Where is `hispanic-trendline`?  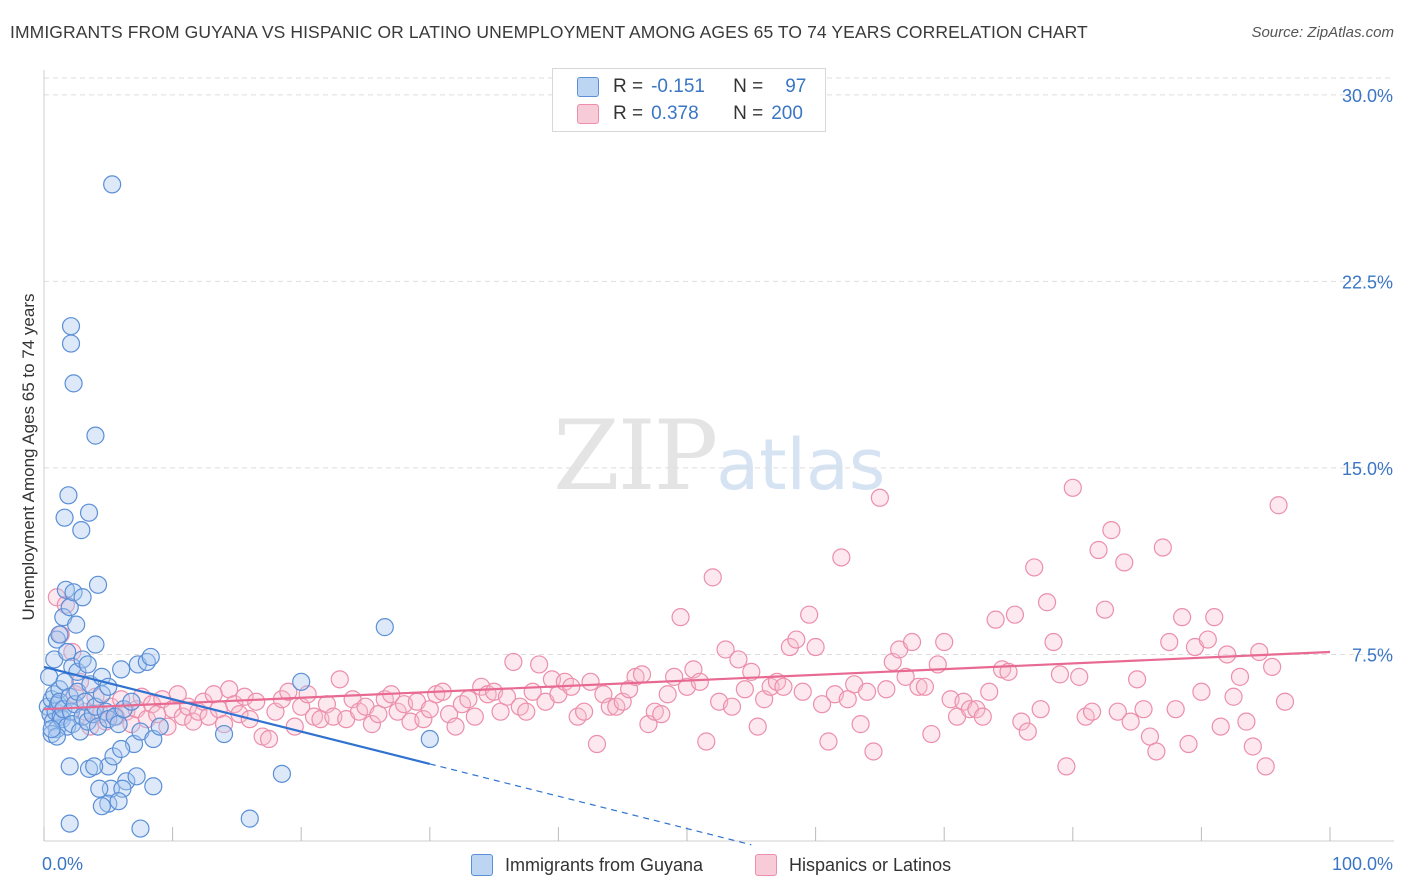
hispanic-trendline is located at coordinates (687, 680).